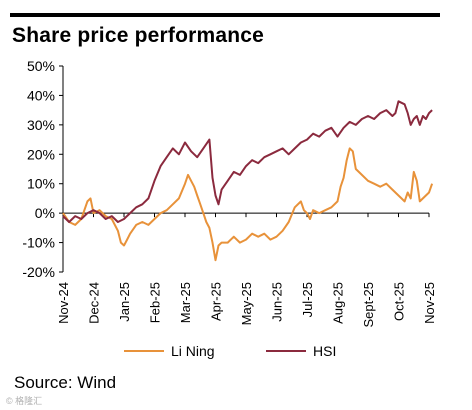 This screenshot has height=410, width=472. Describe the element at coordinates (338, 303) in the screenshot. I see `x-tick-label: Aug-25` at that location.